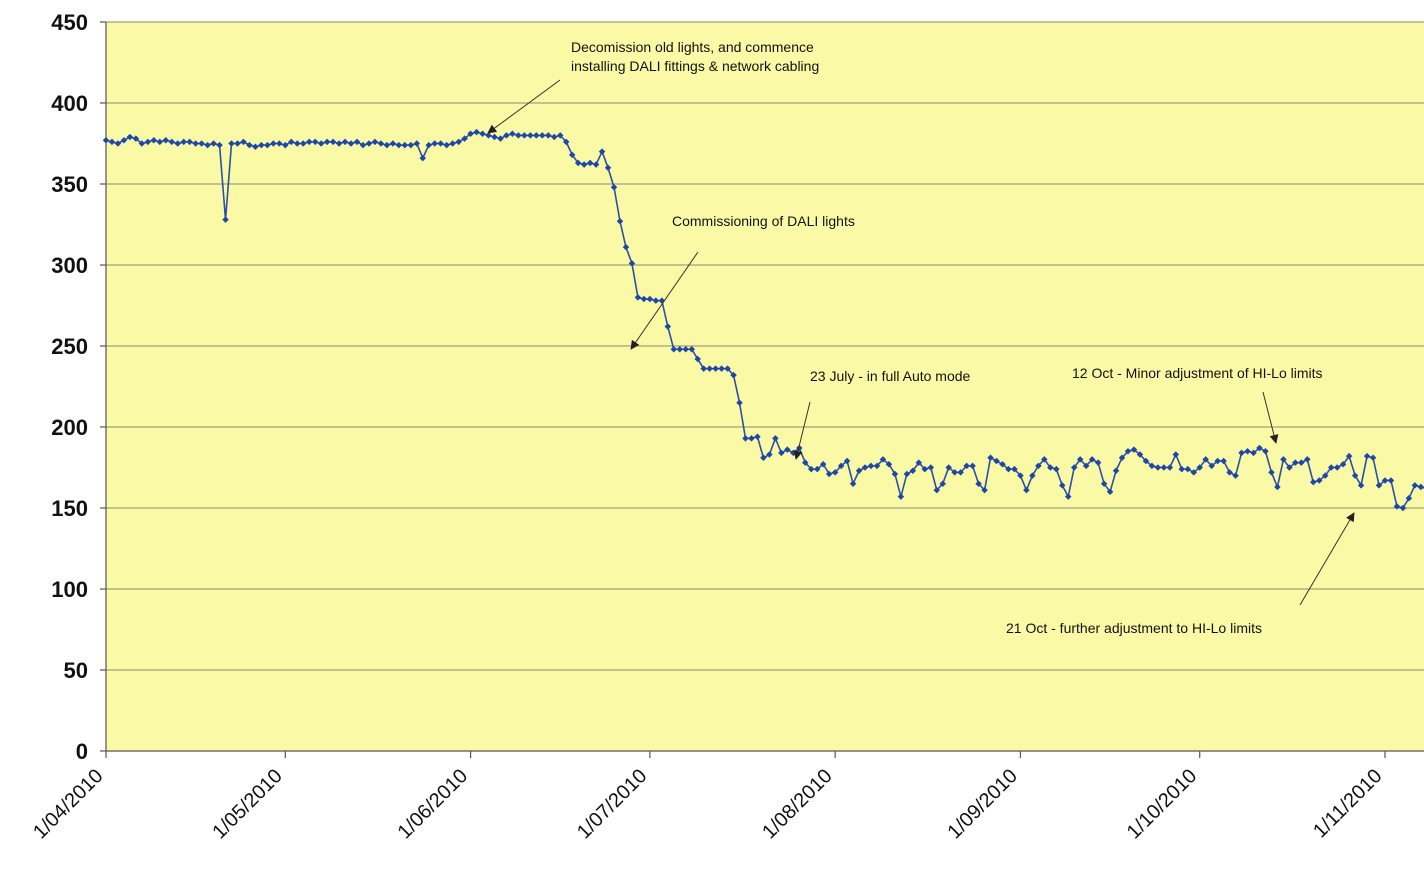  I want to click on x-tick-label: 1/07/2010, so click(612, 804).